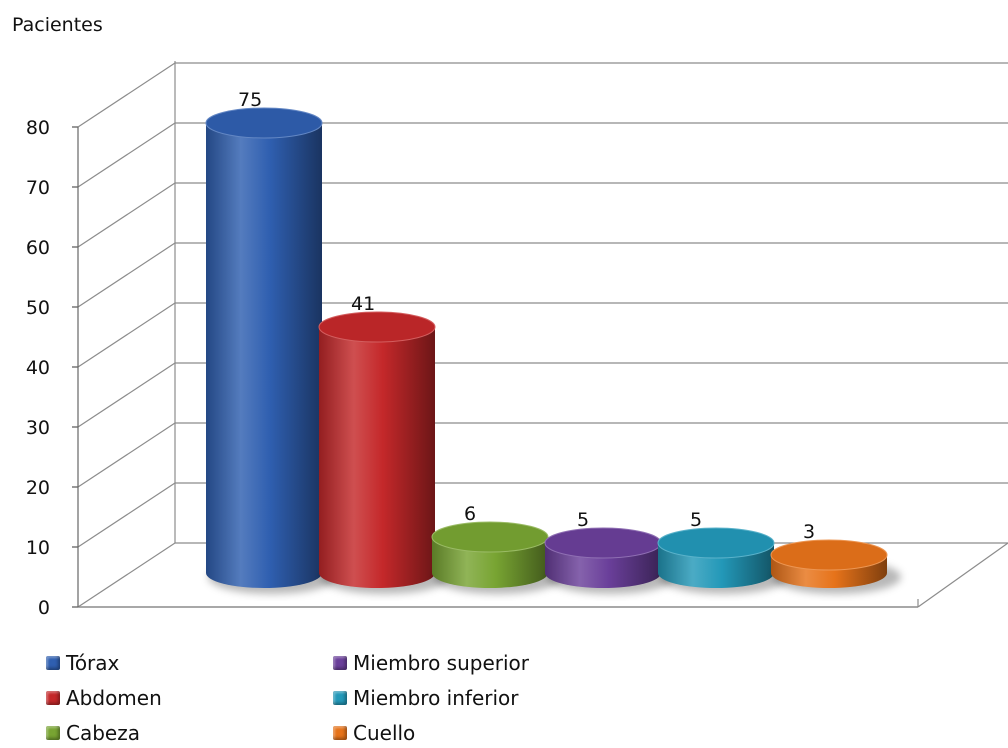  What do you see at coordinates (38, 548) in the screenshot?
I see `y-tick-label: 10` at bounding box center [38, 548].